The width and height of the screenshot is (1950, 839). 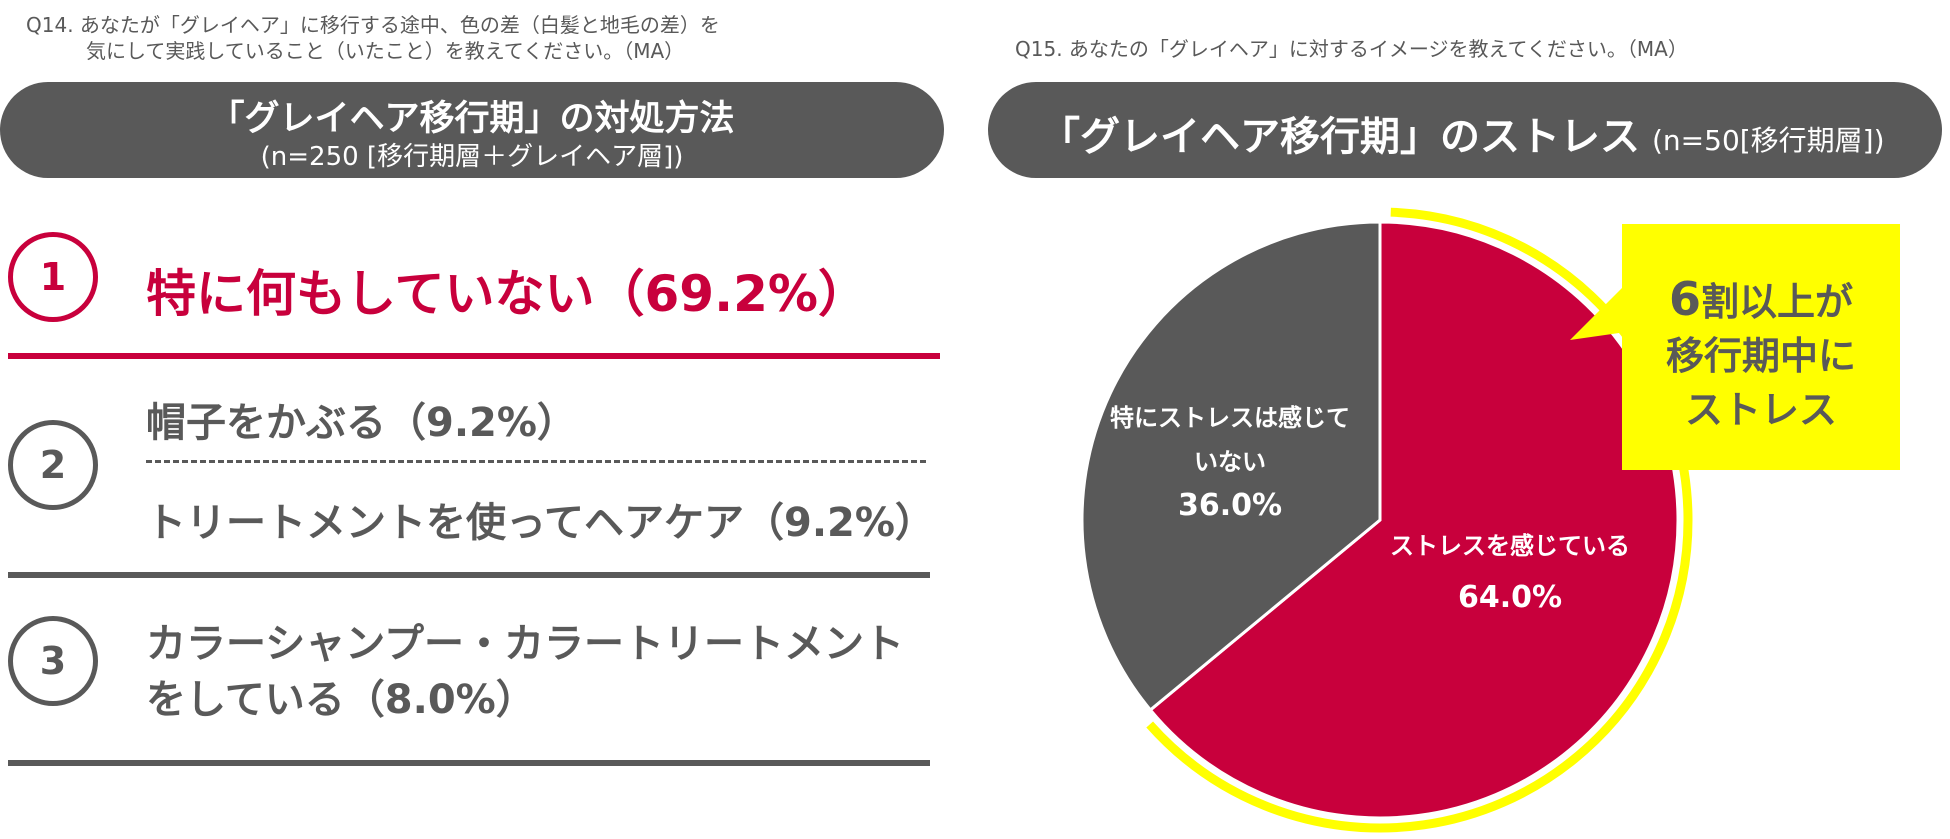 What do you see at coordinates (373, 25) in the screenshot?
I see `q14-question-line1: Q14. あなたが「グレイヘア」に移行する途中、色の差（白髪と地毛の差）を` at bounding box center [373, 25].